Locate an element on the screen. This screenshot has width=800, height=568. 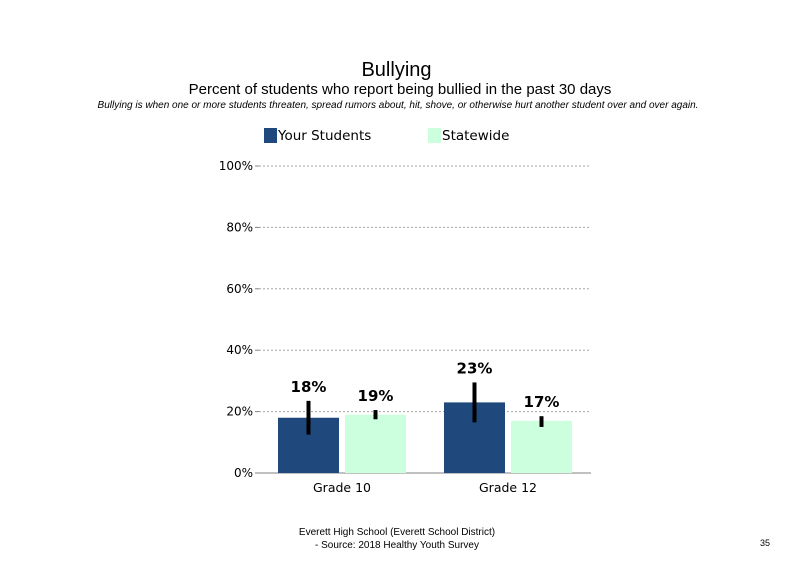
page-number: 35 is located at coordinates (765, 543).